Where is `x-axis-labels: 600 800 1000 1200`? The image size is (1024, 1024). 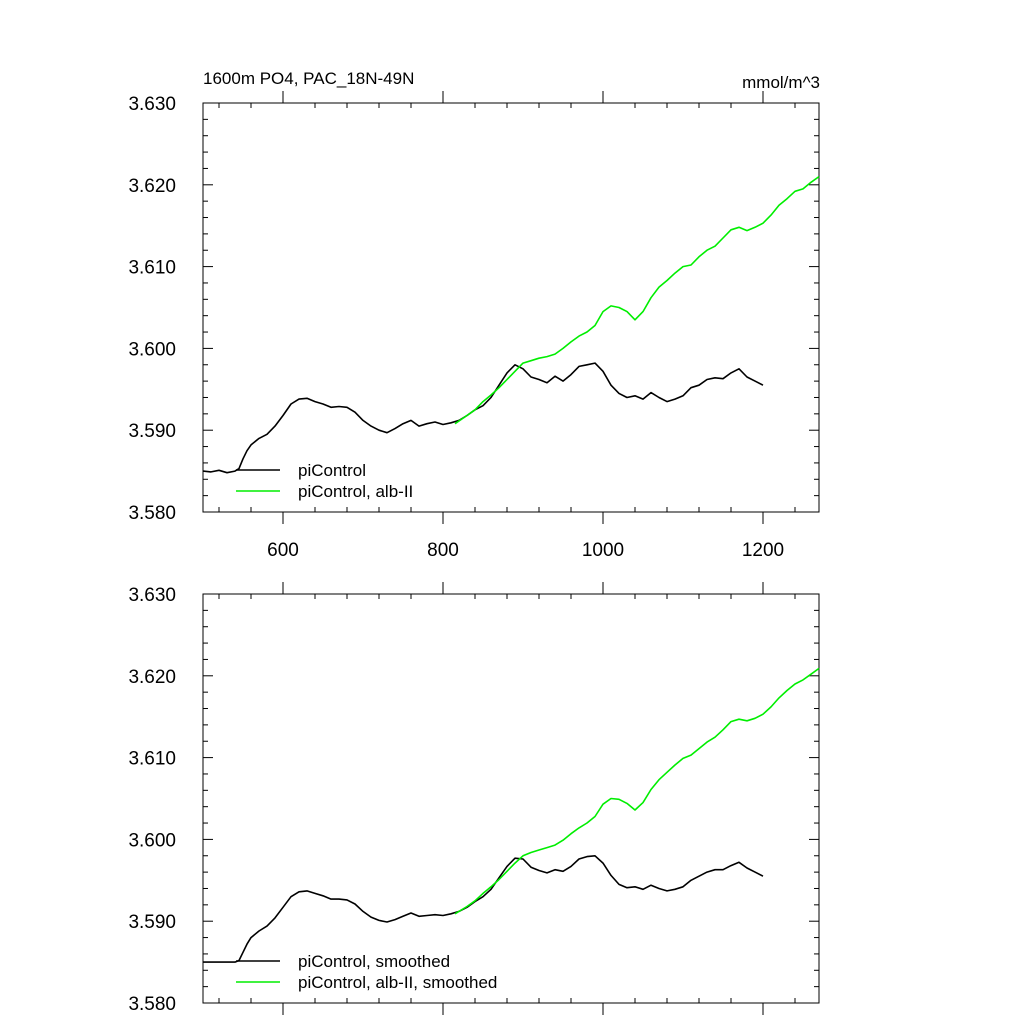
x-axis-labels: 600 800 1000 1200 is located at coordinates (525, 550).